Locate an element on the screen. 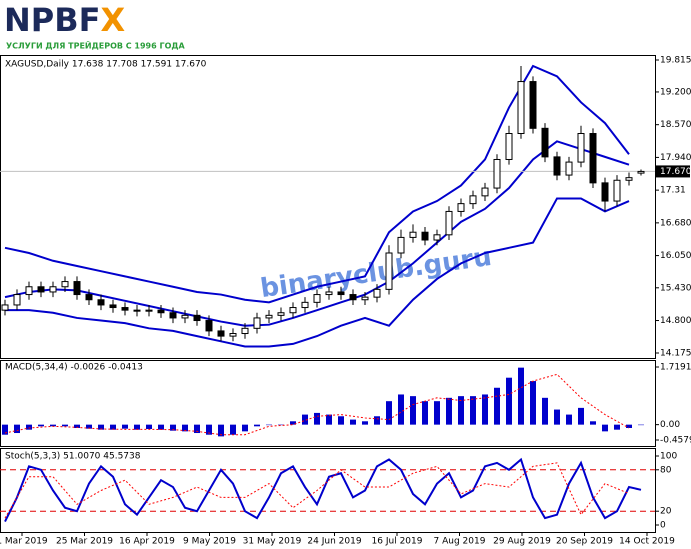  y-tick-label: 18.570 is located at coordinates (675, 125).